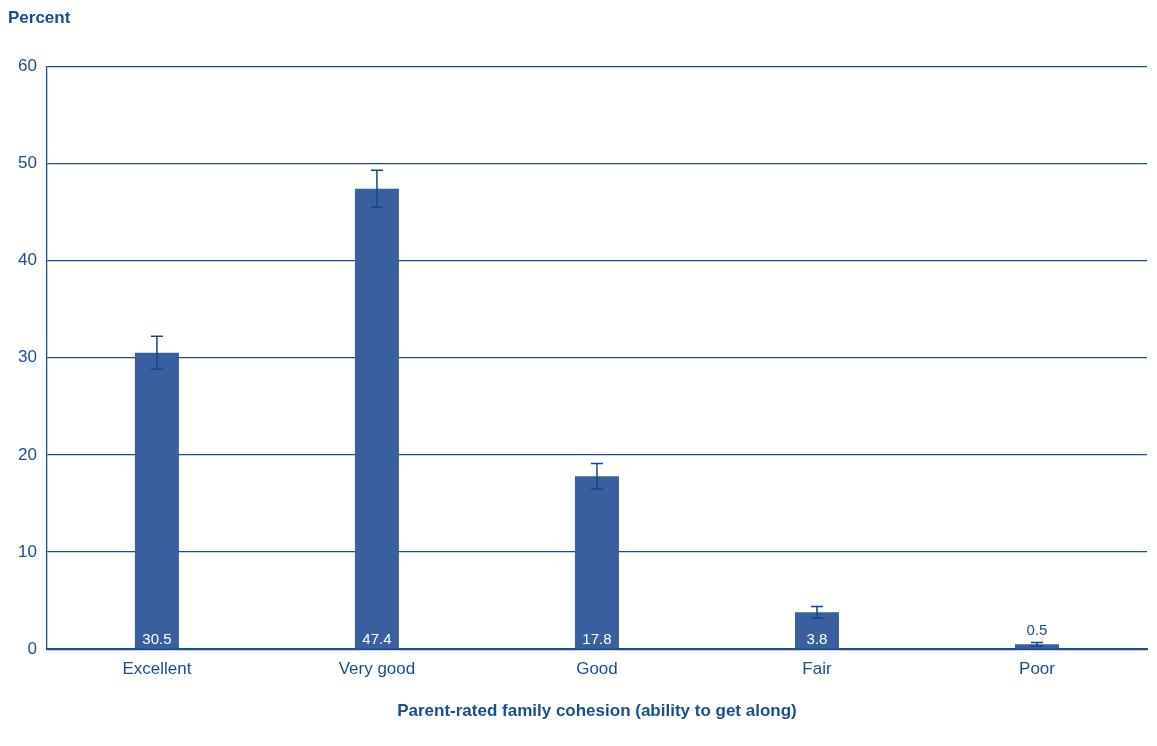 This screenshot has height=746, width=1157. Describe the element at coordinates (817, 638) in the screenshot. I see `data-label: 3.8` at that location.